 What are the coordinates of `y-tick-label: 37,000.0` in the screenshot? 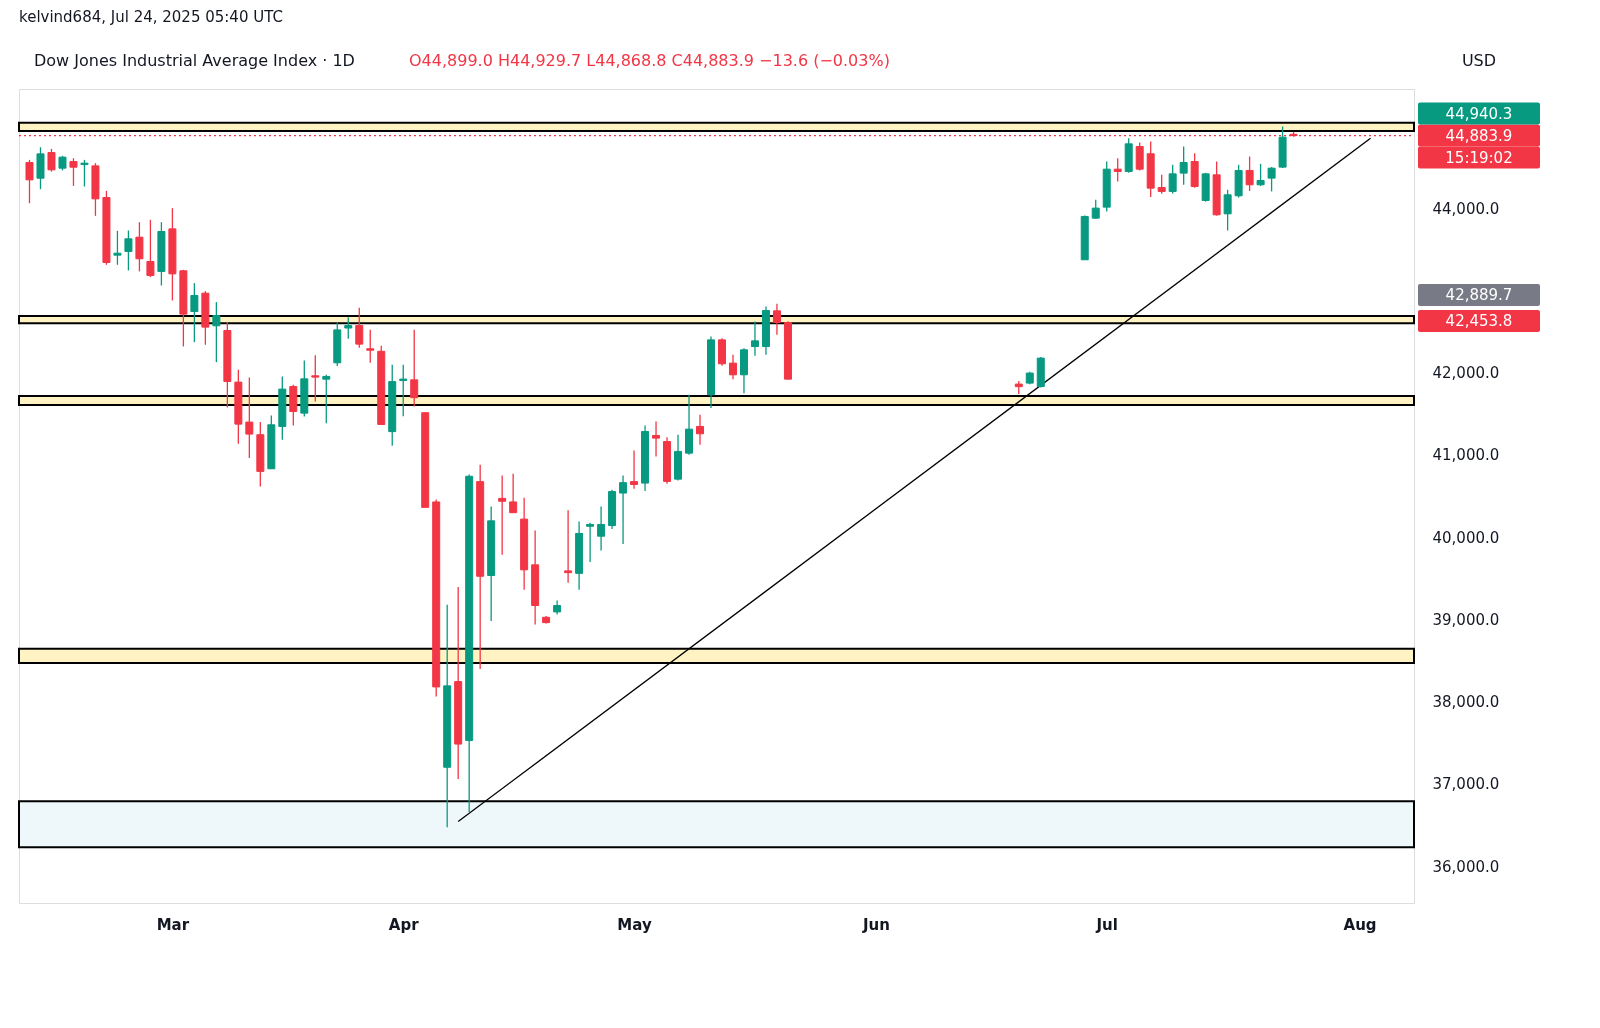 It's located at (1466, 784).